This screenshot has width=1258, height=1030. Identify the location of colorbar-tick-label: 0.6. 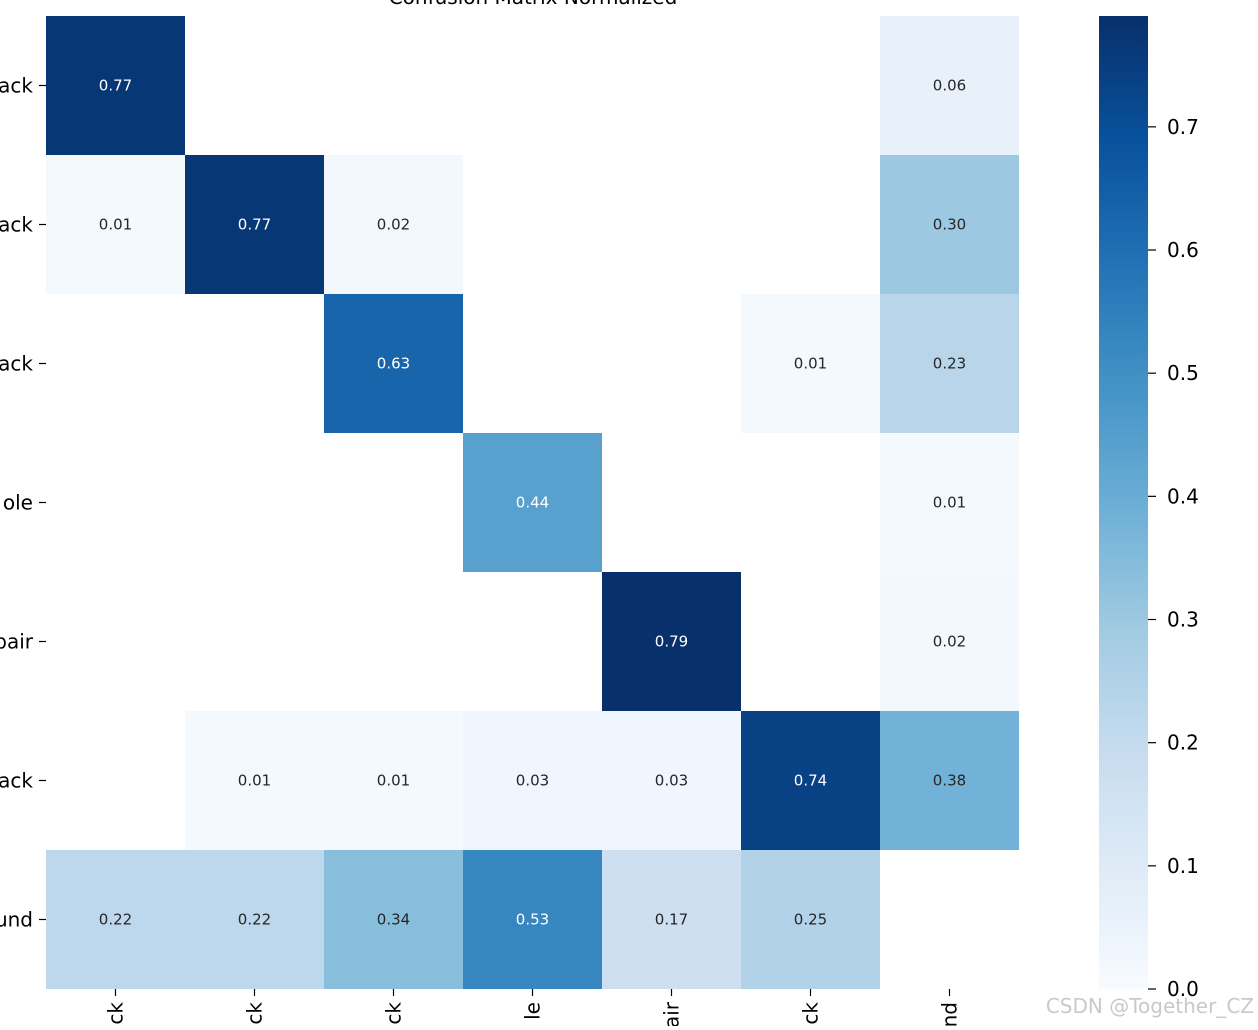
(1183, 250).